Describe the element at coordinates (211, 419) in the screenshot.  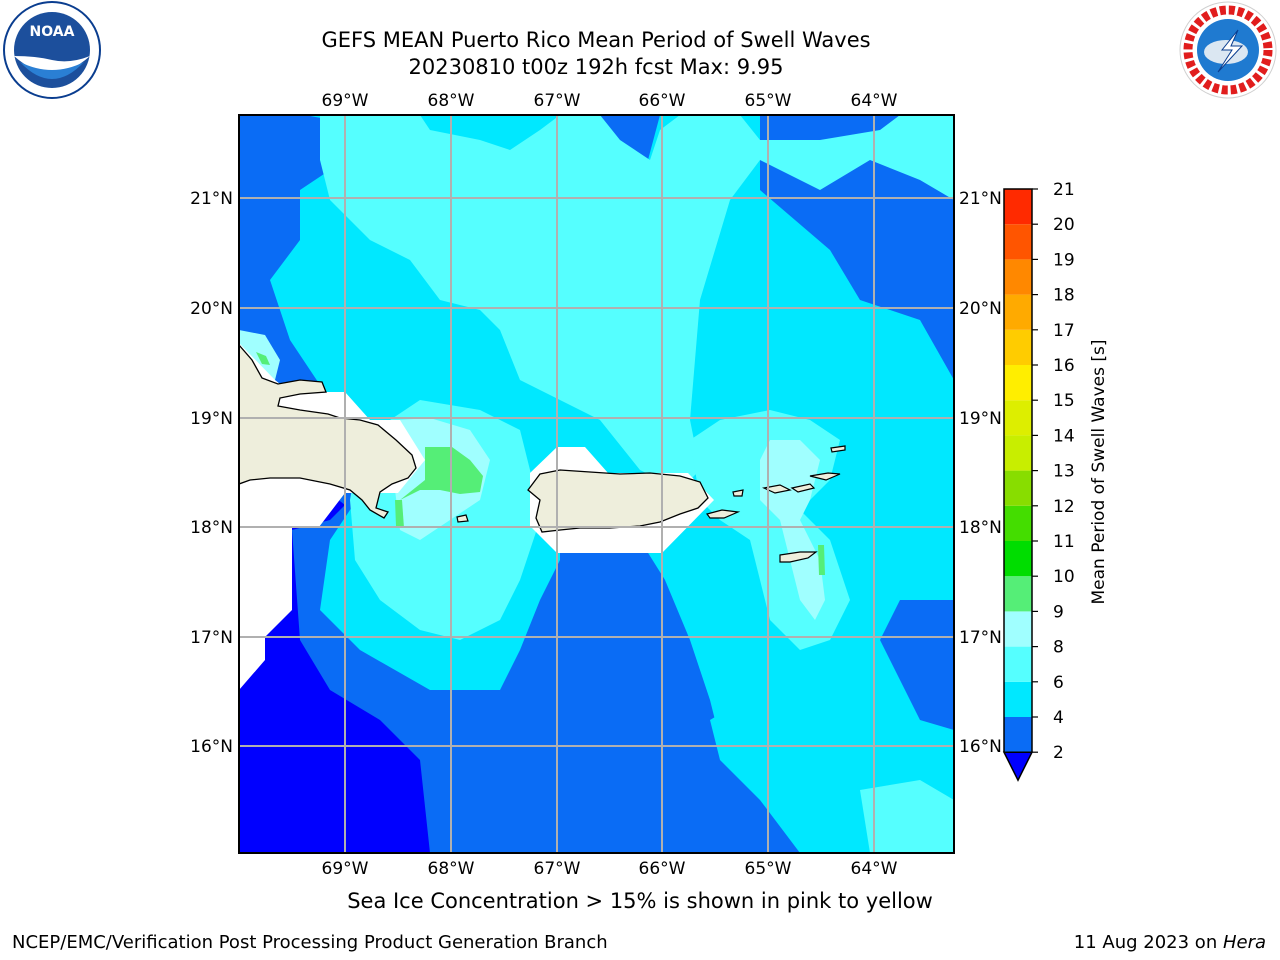
I see `lat-label-left: 19°N` at that location.